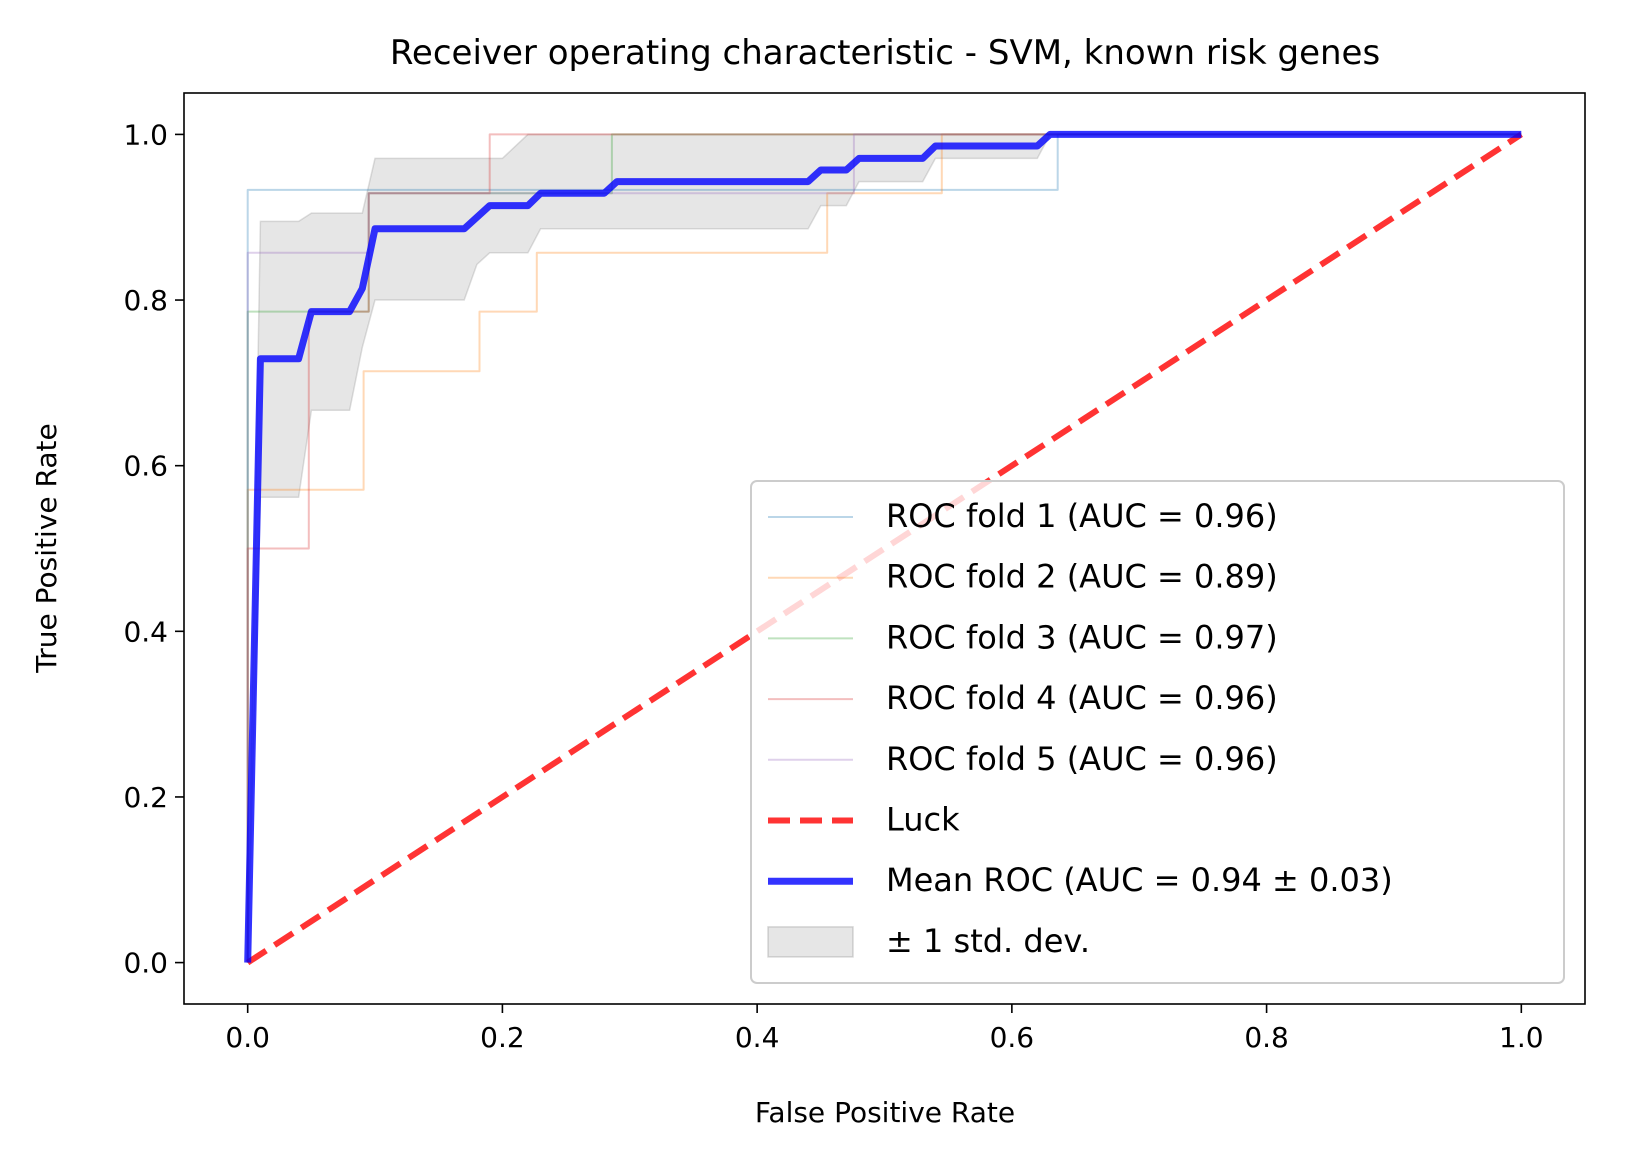 The width and height of the screenshot is (1639, 1154). Describe the element at coordinates (145, 631) in the screenshot. I see `y-tick-label: 0.4` at that location.